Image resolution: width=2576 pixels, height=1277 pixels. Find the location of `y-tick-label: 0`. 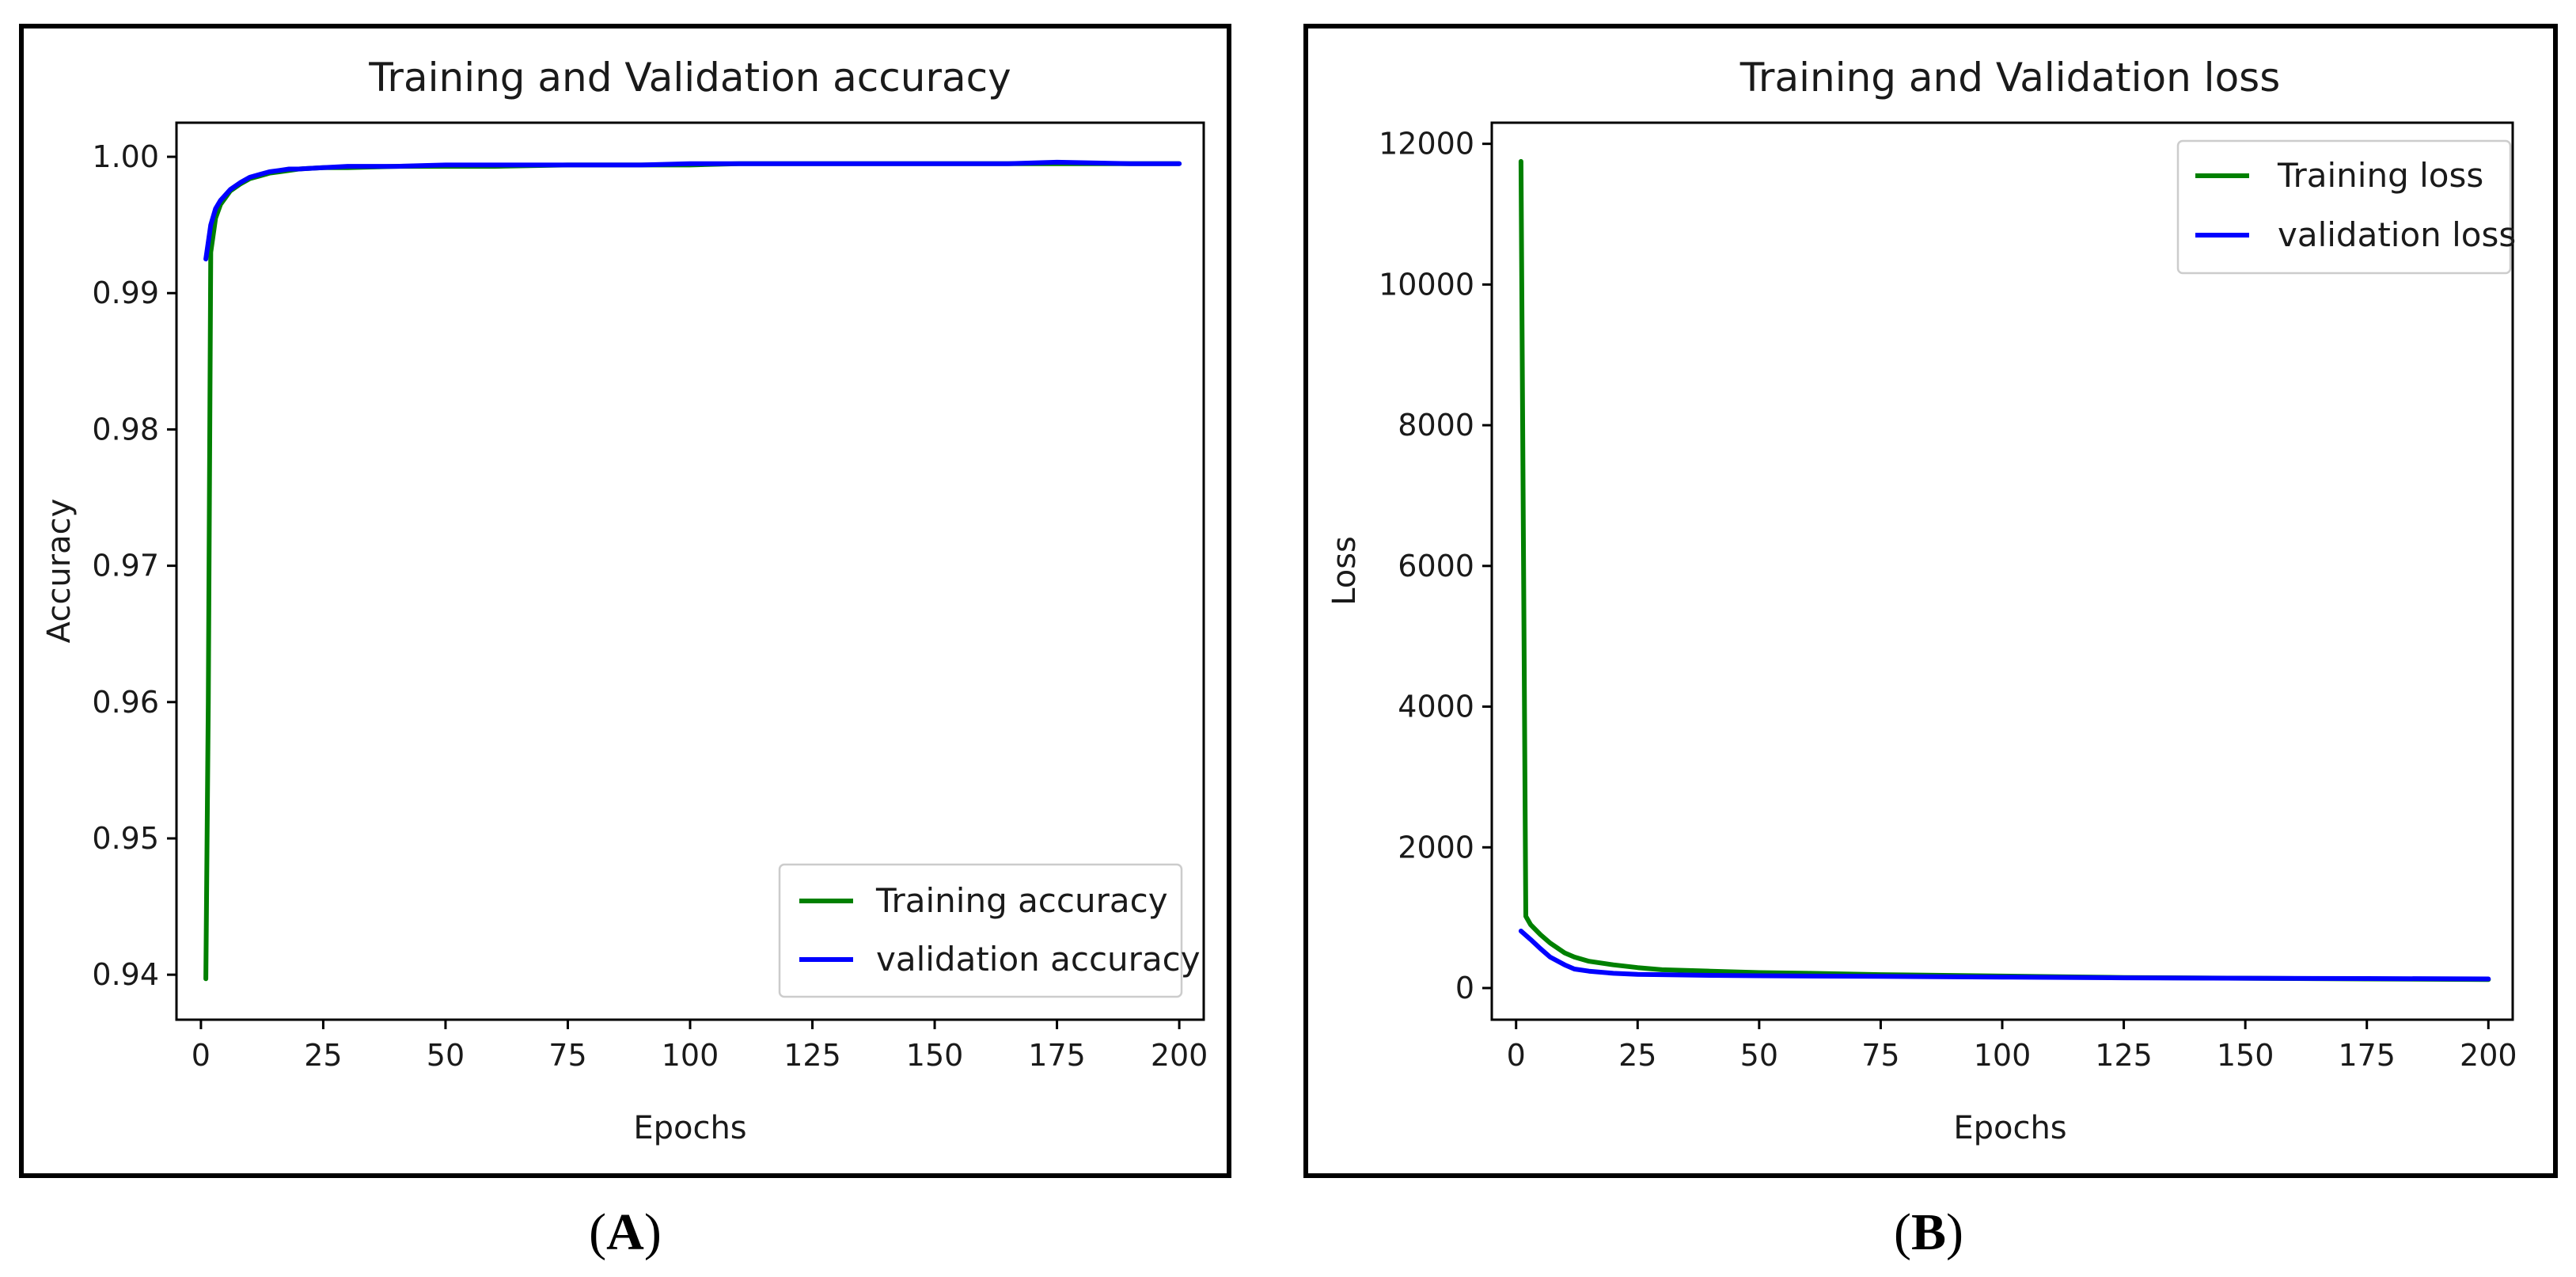

y-tick-label: 0 is located at coordinates (1464, 988).